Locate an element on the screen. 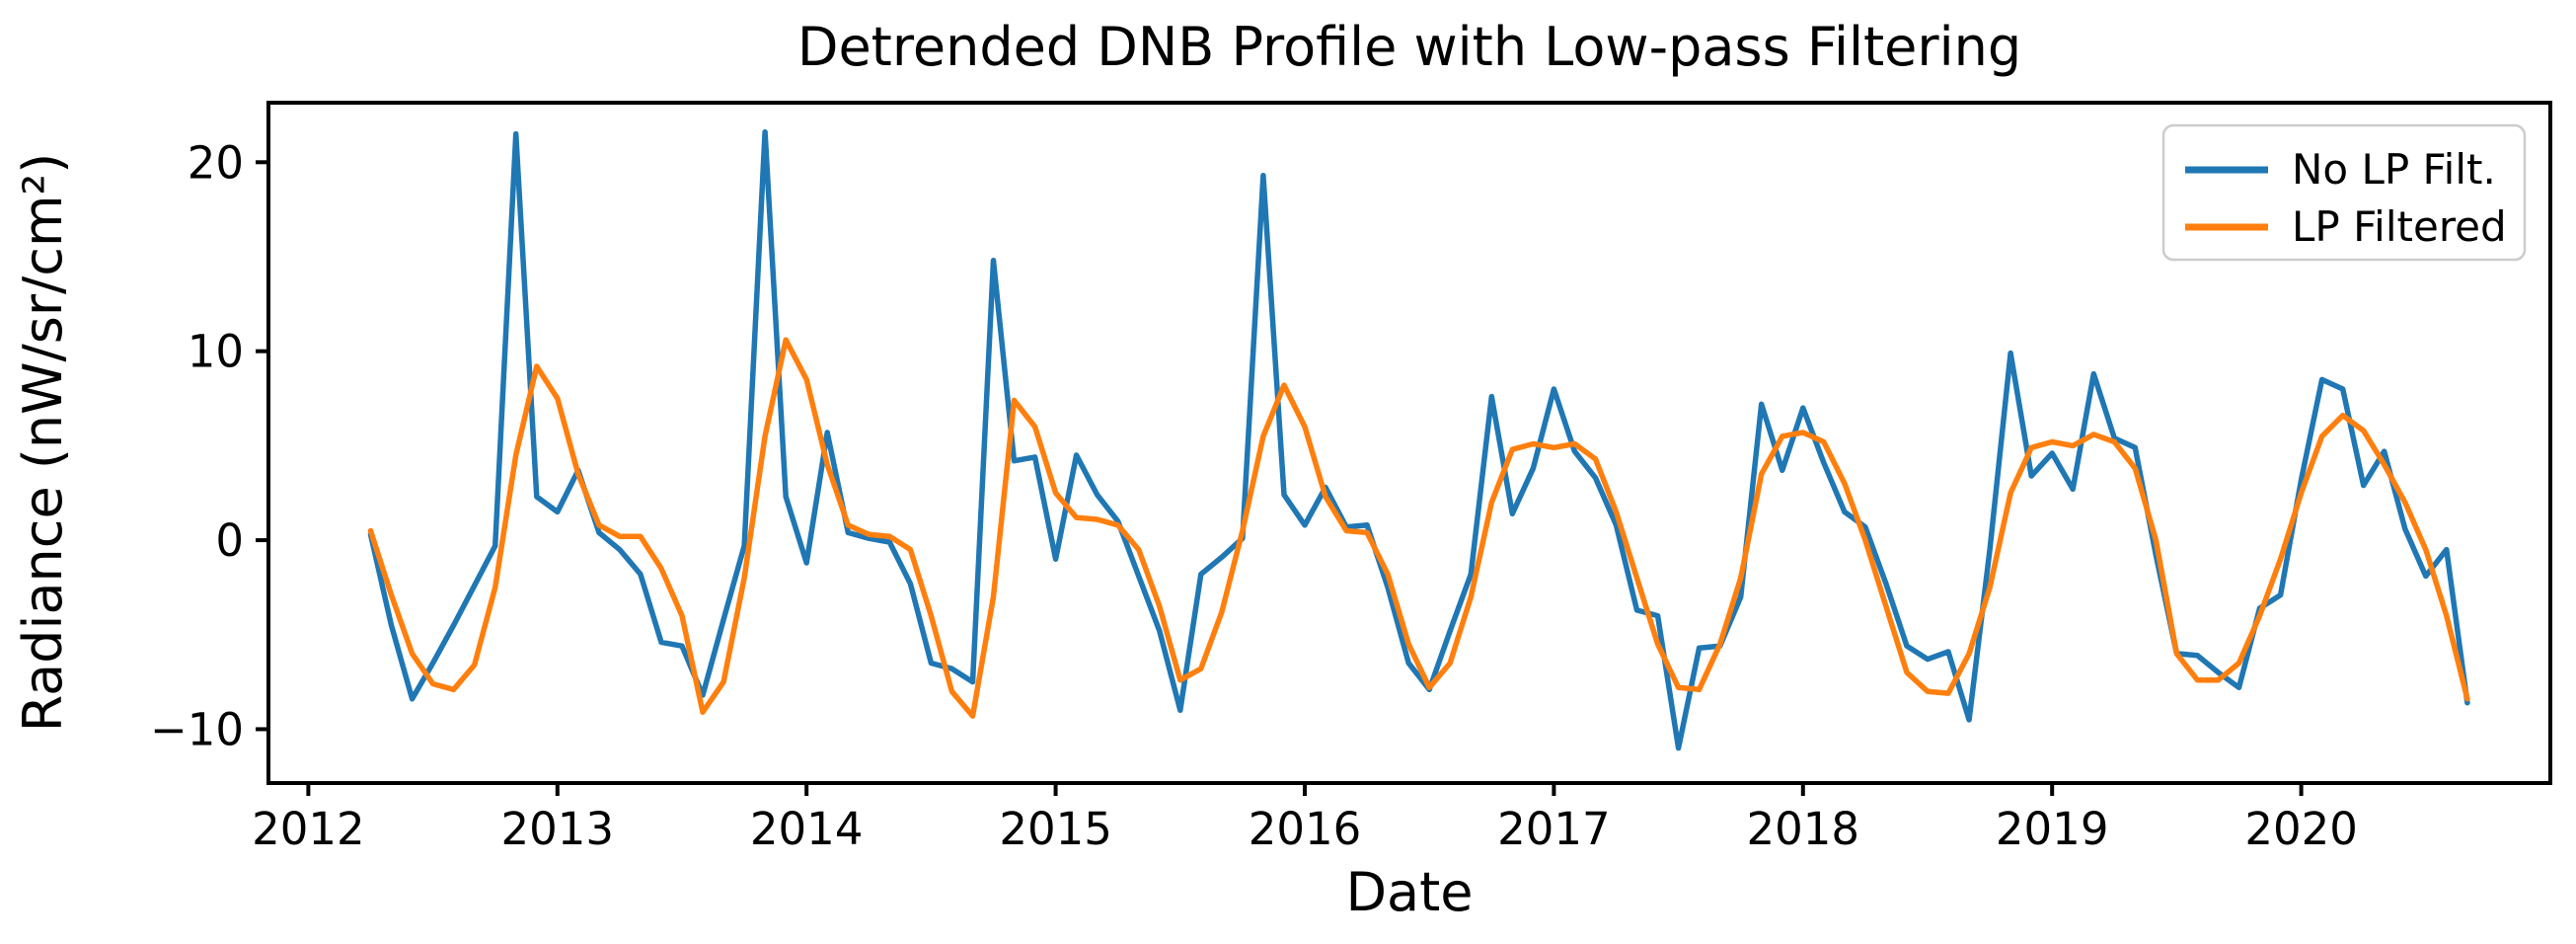 The height and width of the screenshot is (944, 2576). x-tick-label: 2017 is located at coordinates (1554, 829).